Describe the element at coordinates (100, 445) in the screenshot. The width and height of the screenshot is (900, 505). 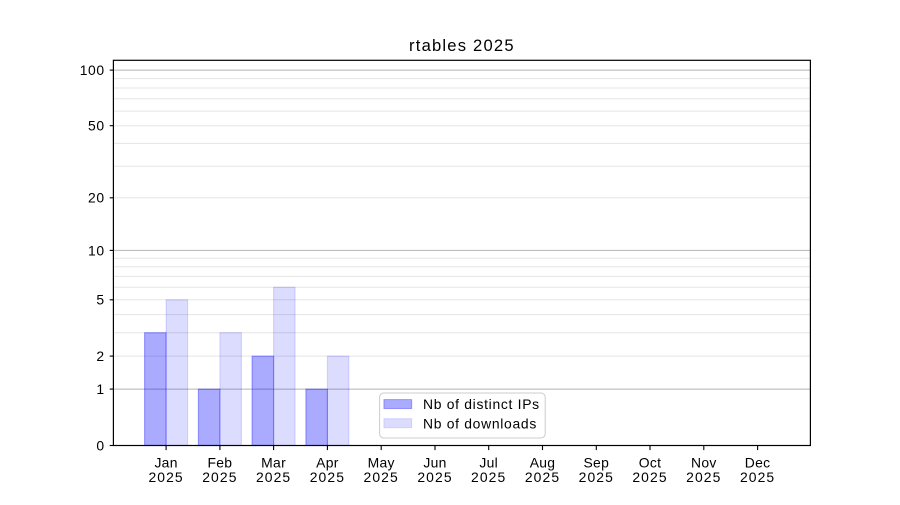
I see `svg-text: 0` at that location.